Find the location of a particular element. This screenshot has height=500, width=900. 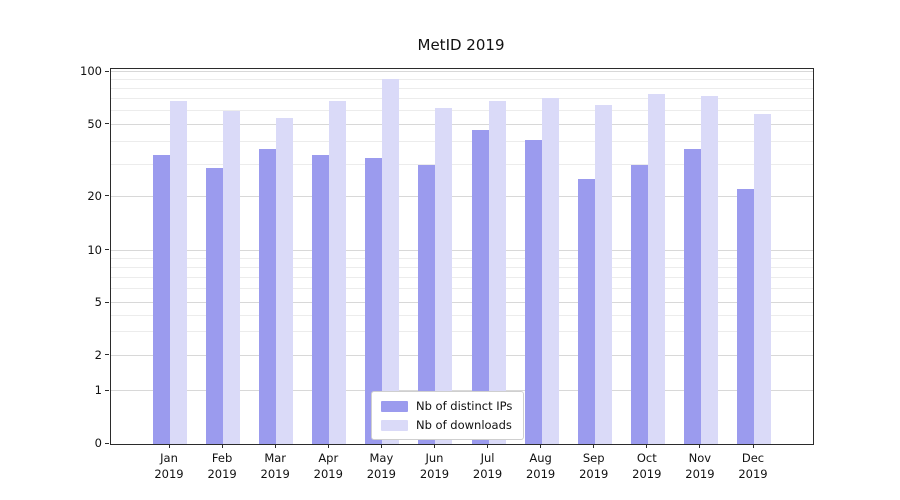

x-tick-label: Feb 2019 is located at coordinates (222, 466).